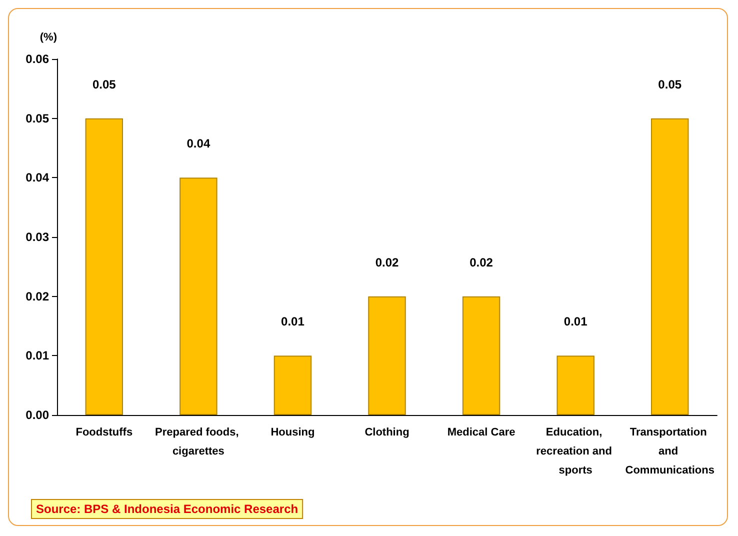  What do you see at coordinates (104, 432) in the screenshot?
I see `x-tick-label: Foodstuffs` at bounding box center [104, 432].